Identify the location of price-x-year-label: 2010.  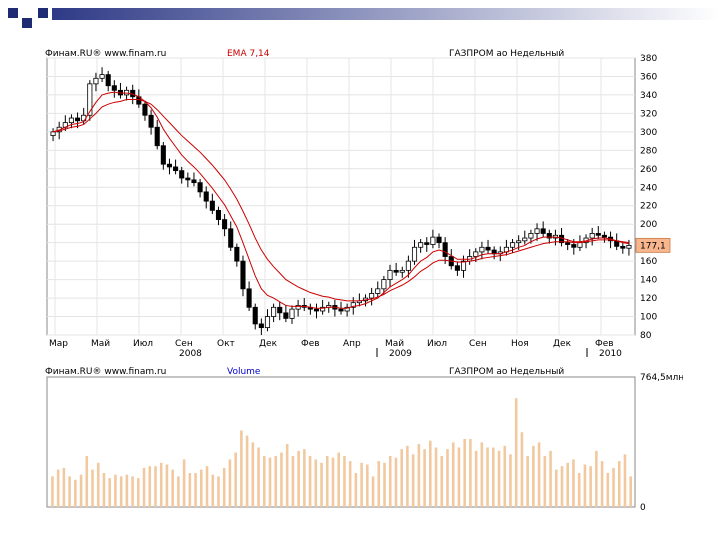
(610, 354).